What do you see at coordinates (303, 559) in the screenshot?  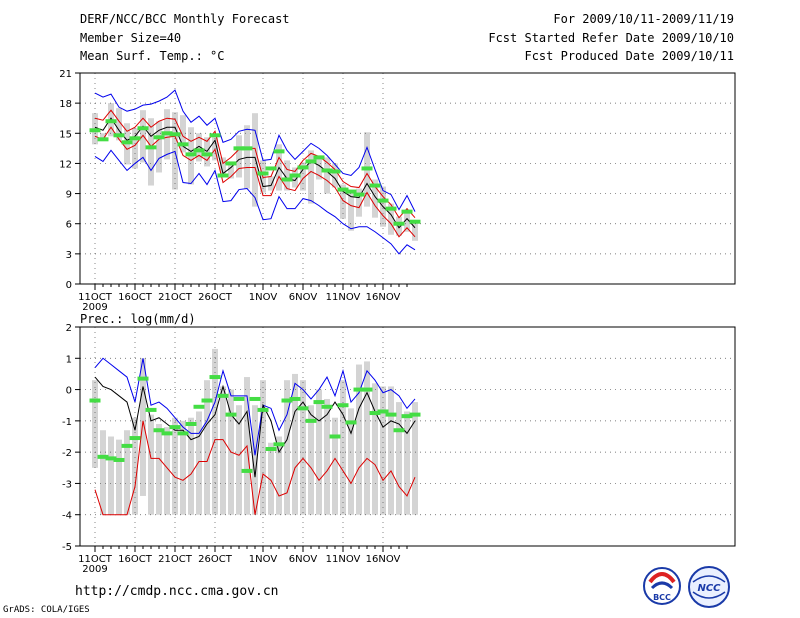 I see `prec-x-tick-label: 6NOV` at bounding box center [303, 559].